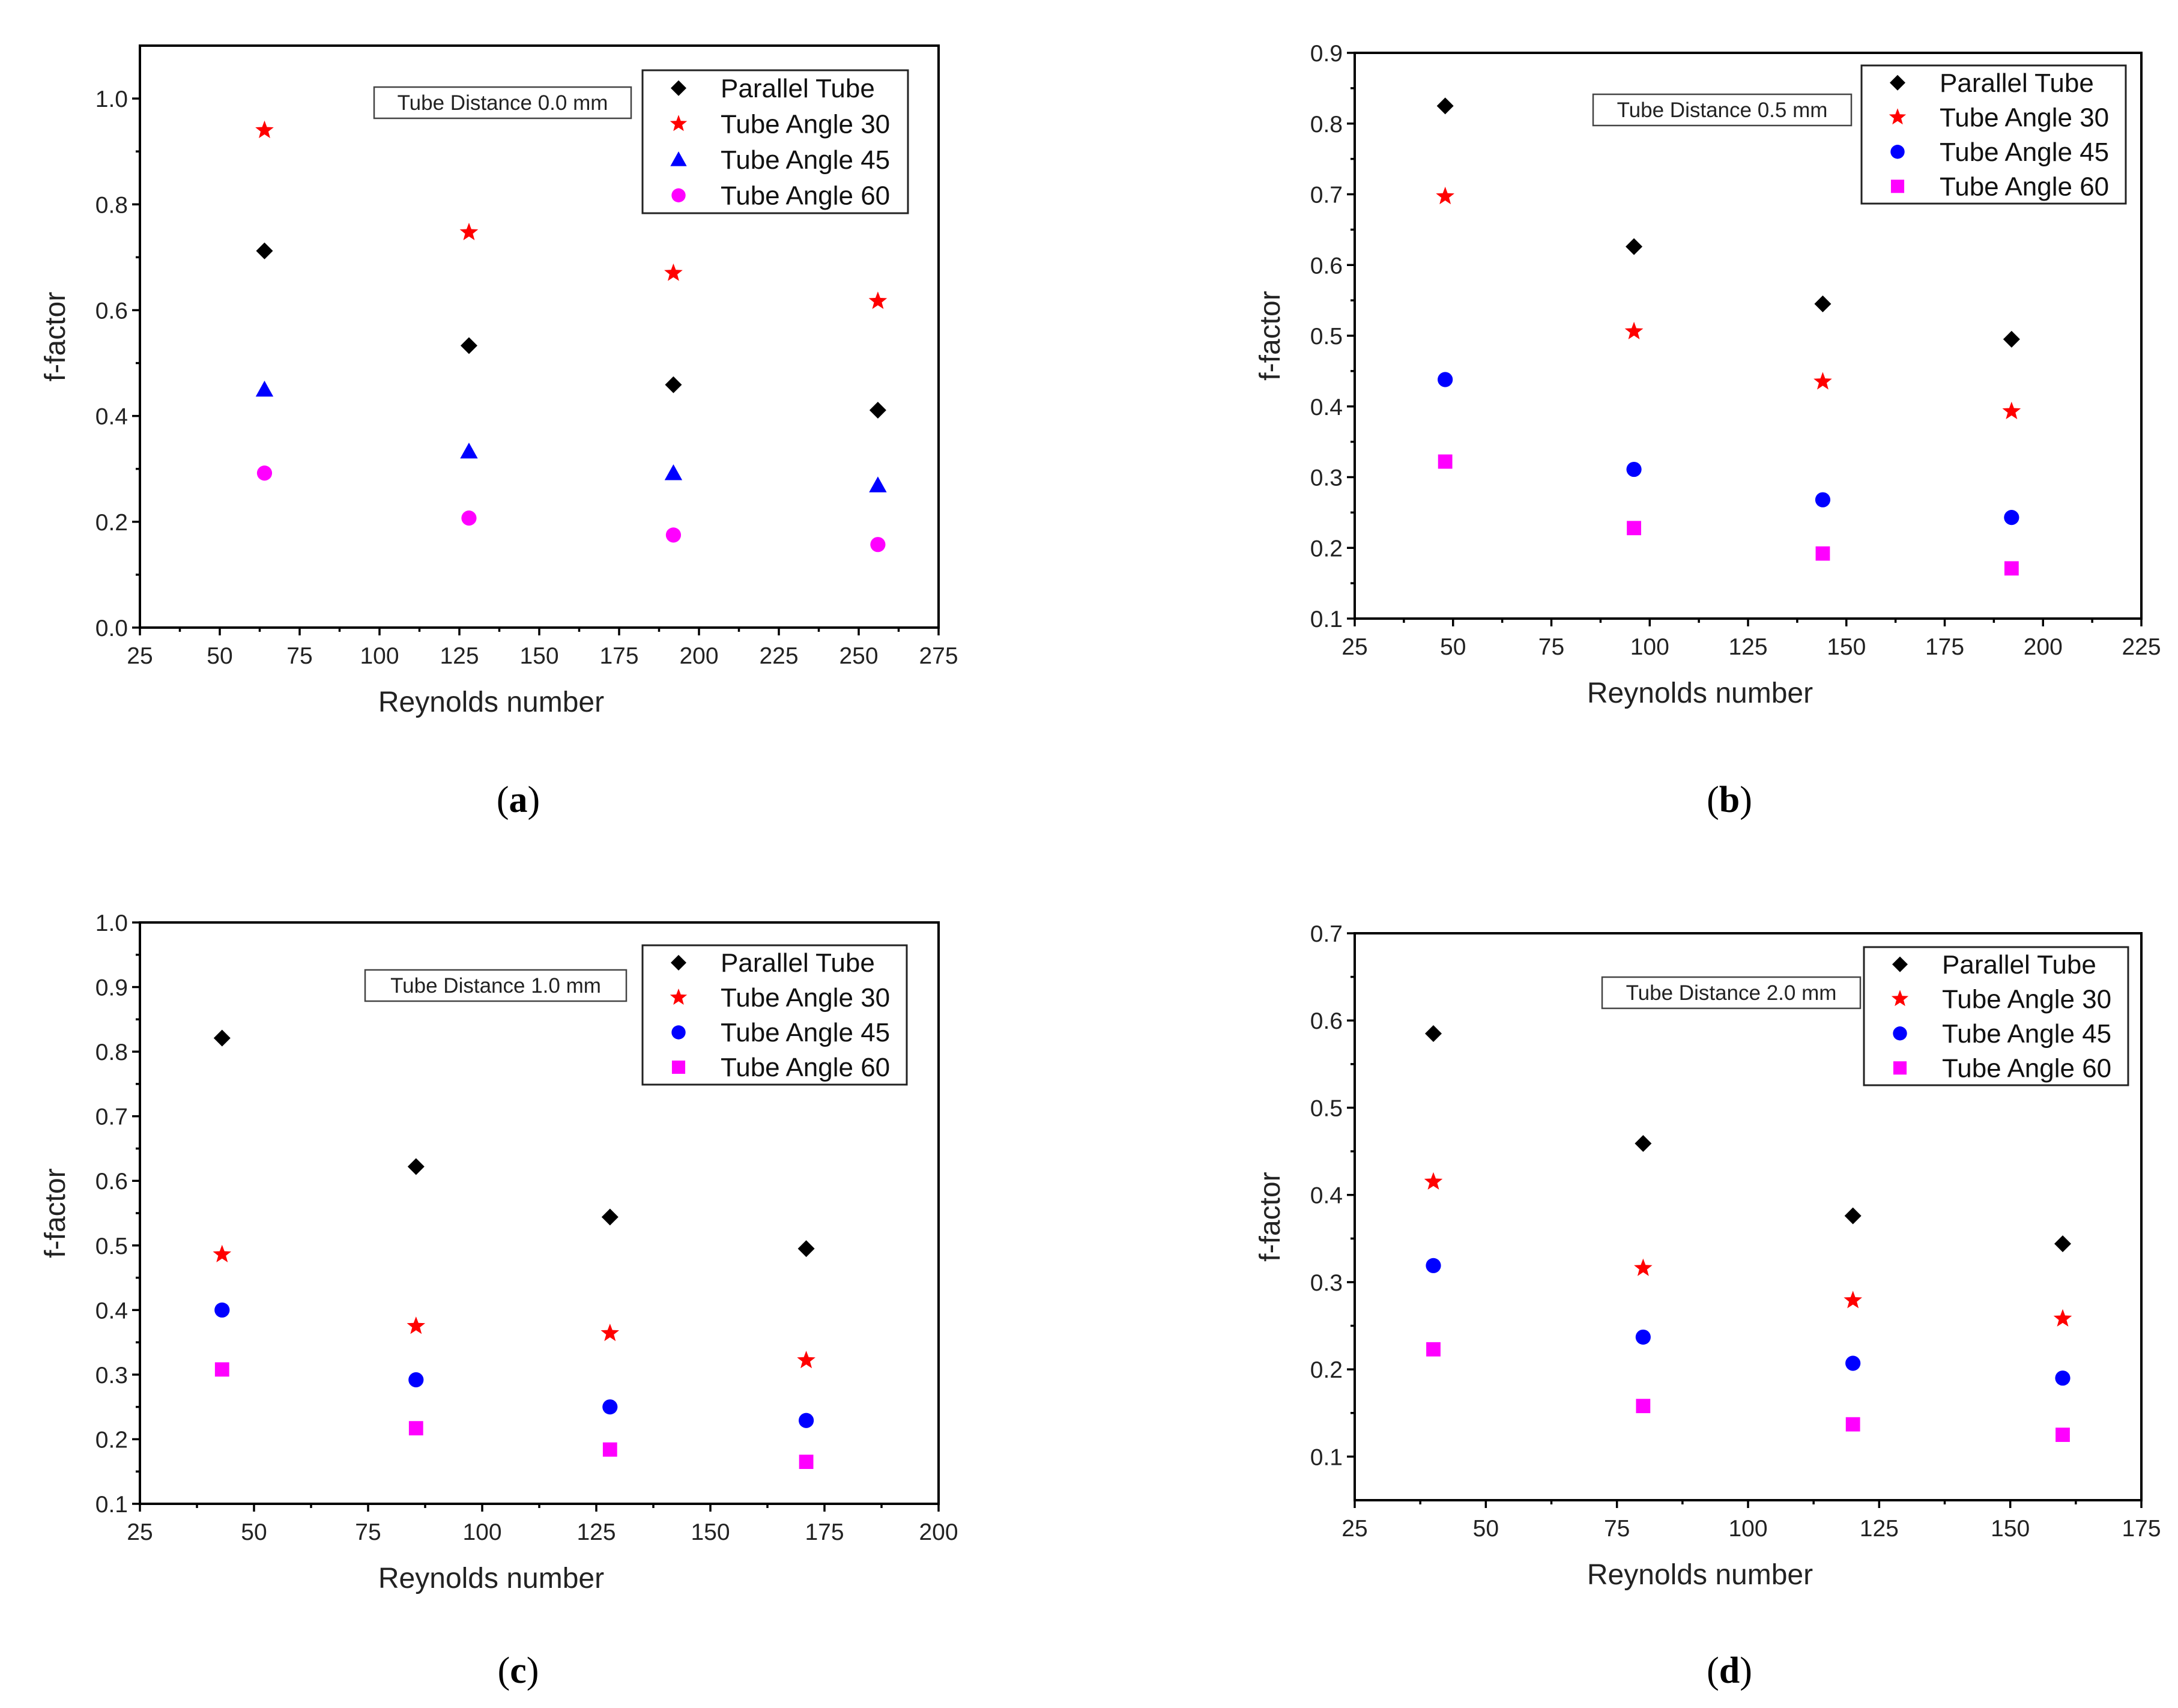 The image size is (2178, 1708). I want to click on chart-b-y-tick-label: 0.5, so click(1326, 337).